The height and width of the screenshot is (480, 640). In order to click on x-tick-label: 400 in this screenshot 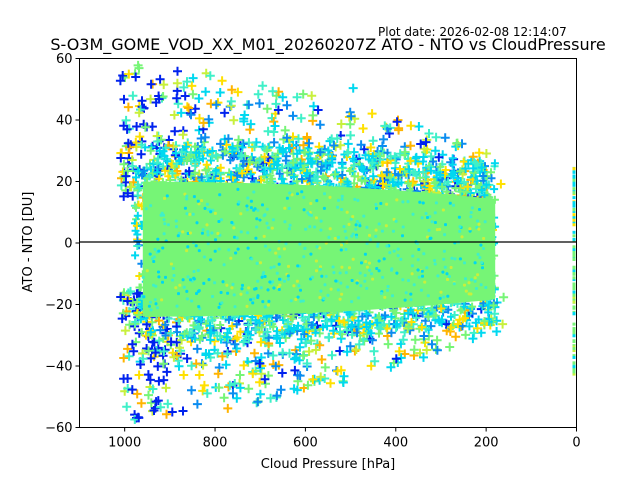, I will do `click(395, 443)`.